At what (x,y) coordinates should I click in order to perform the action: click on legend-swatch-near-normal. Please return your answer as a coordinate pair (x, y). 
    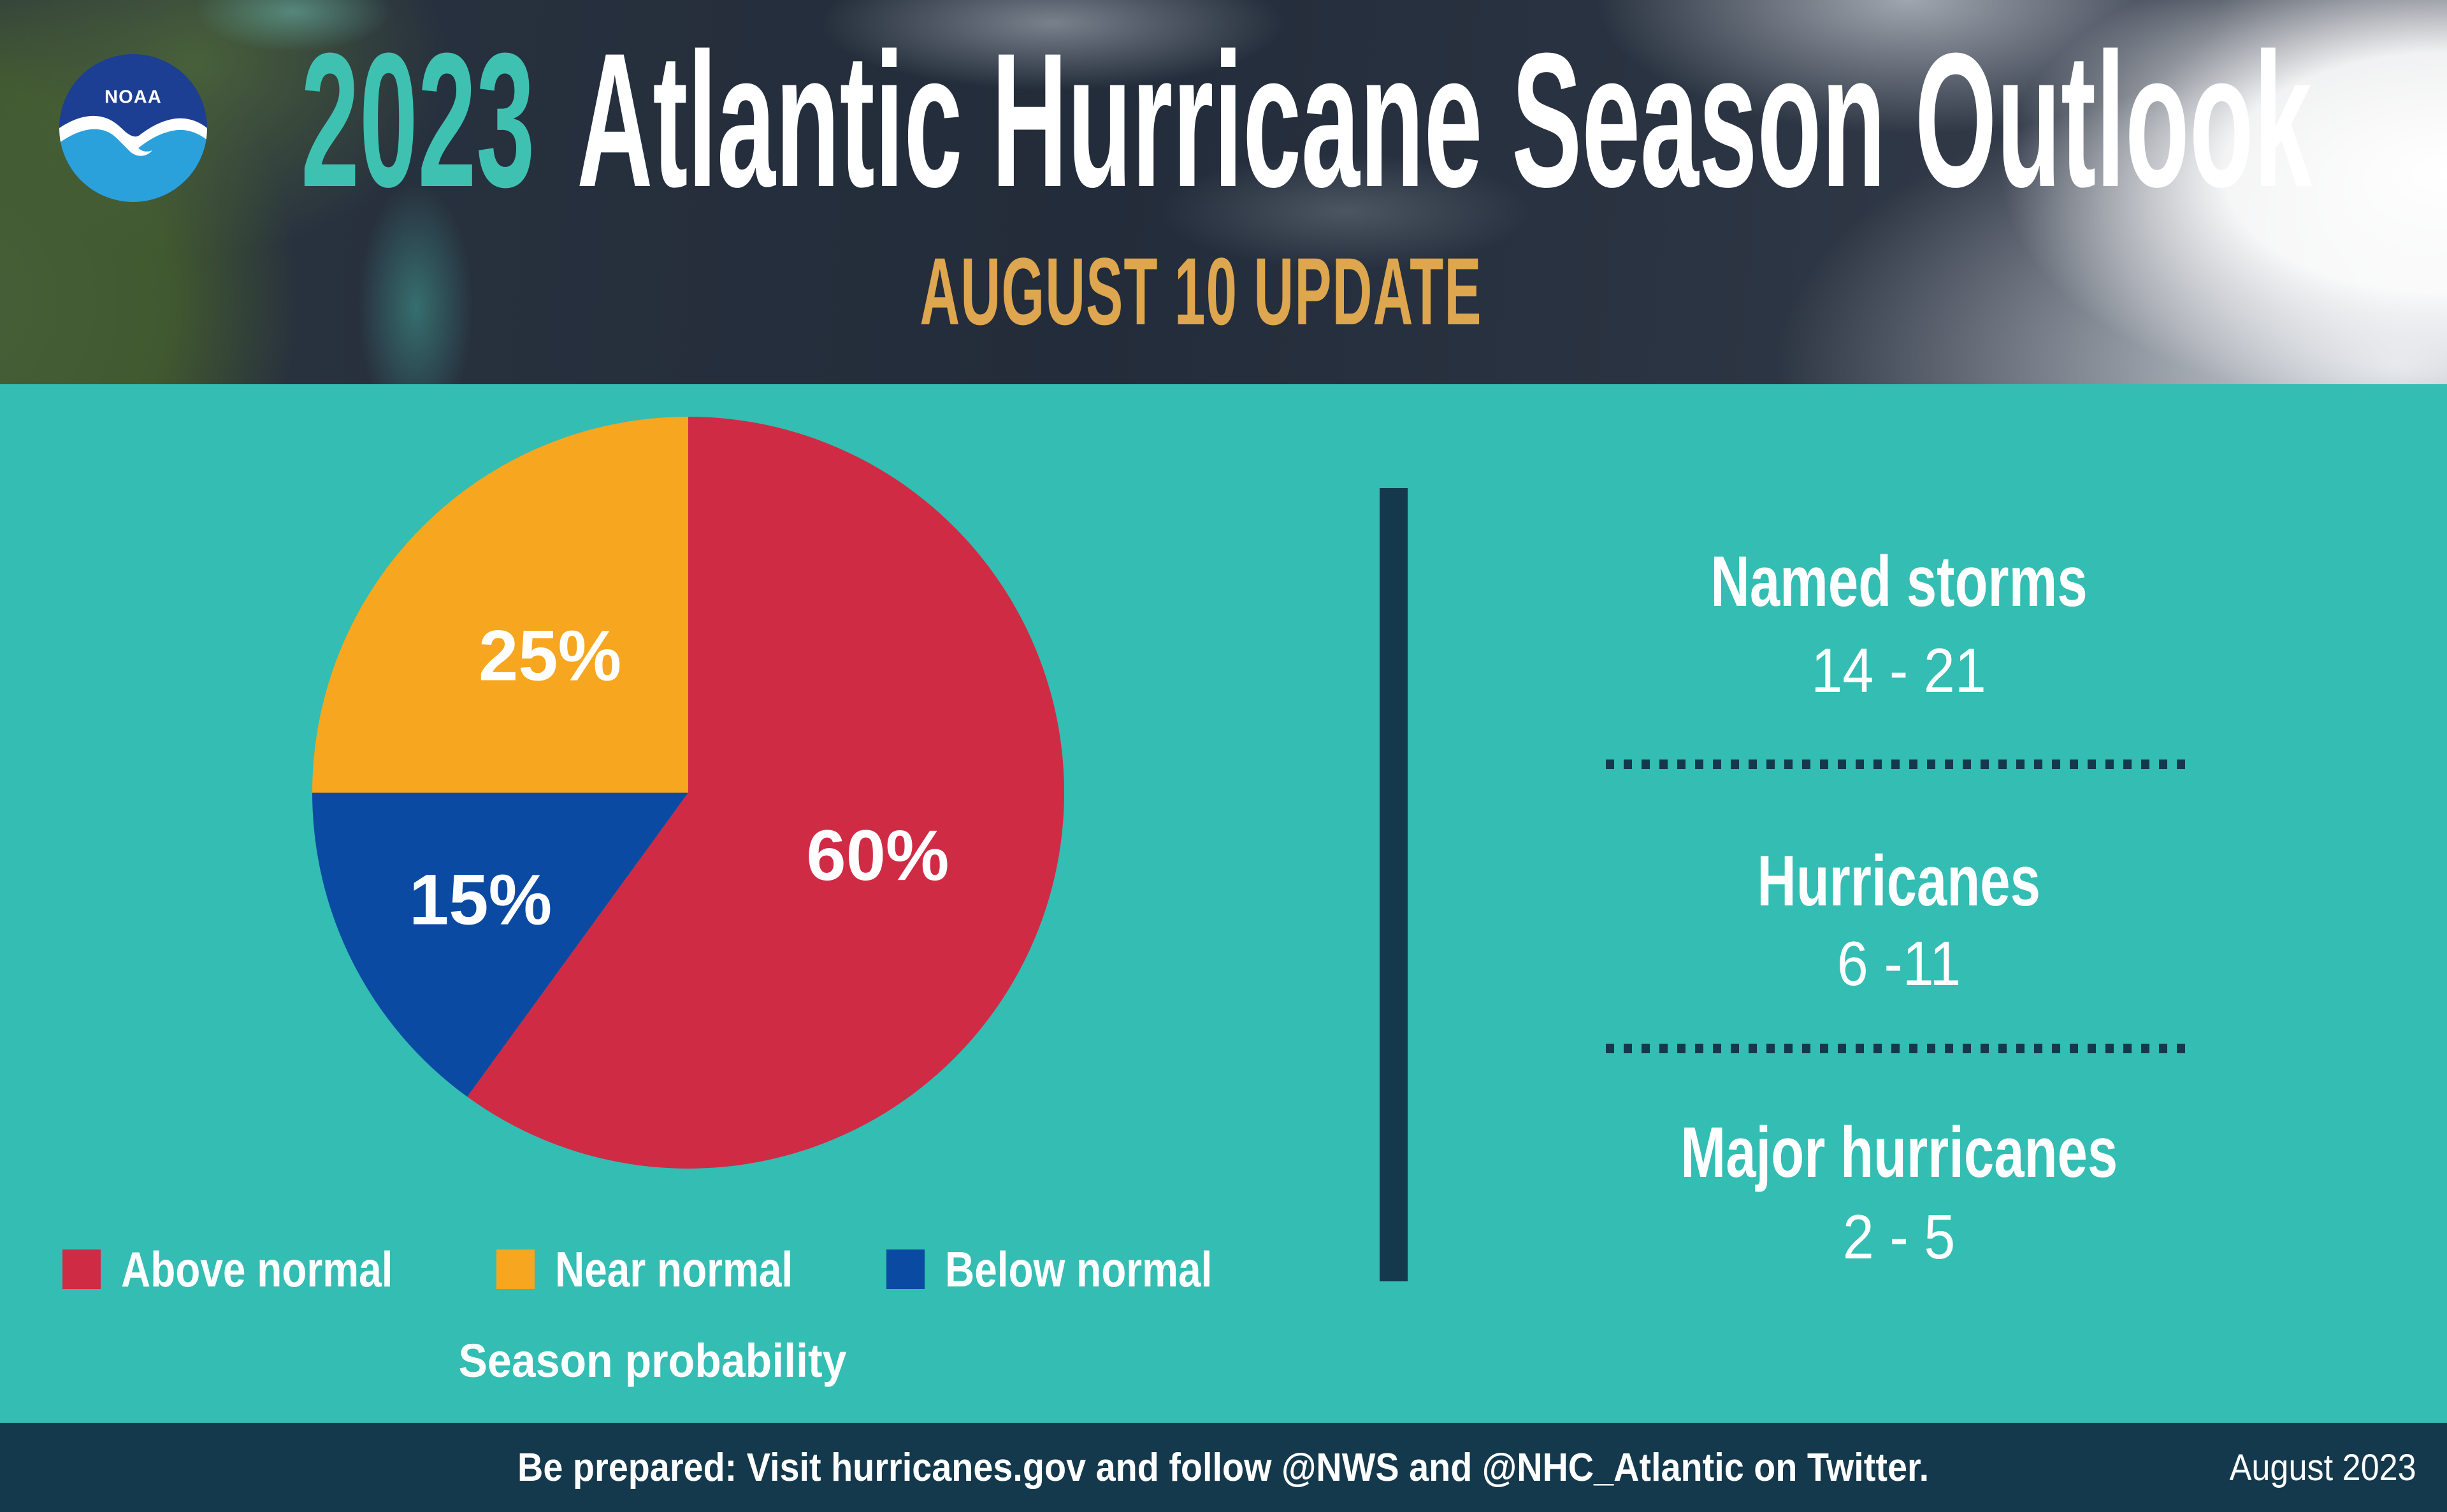
    Looking at the image, I should click on (515, 1269).